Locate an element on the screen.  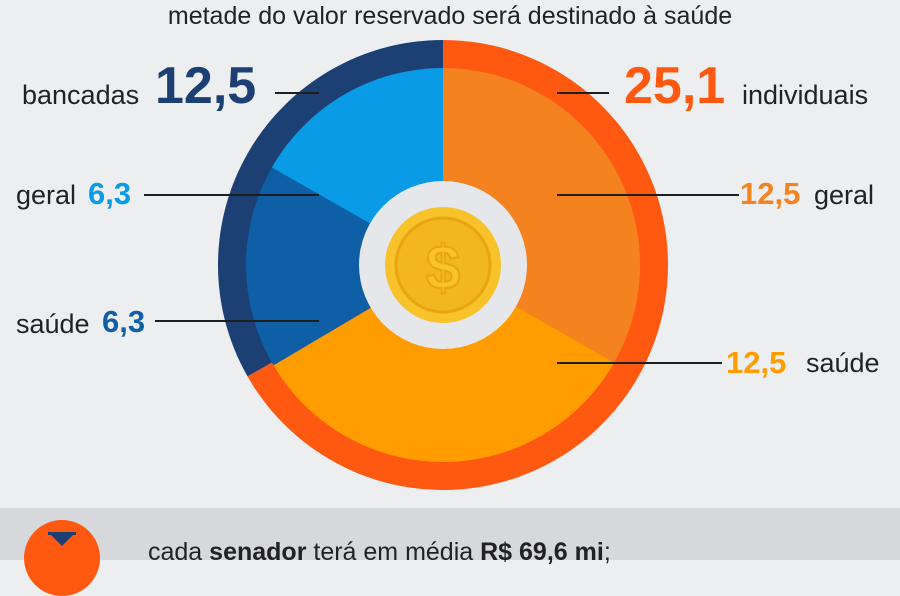
footer-text-pre: cada is located at coordinates (179, 552).